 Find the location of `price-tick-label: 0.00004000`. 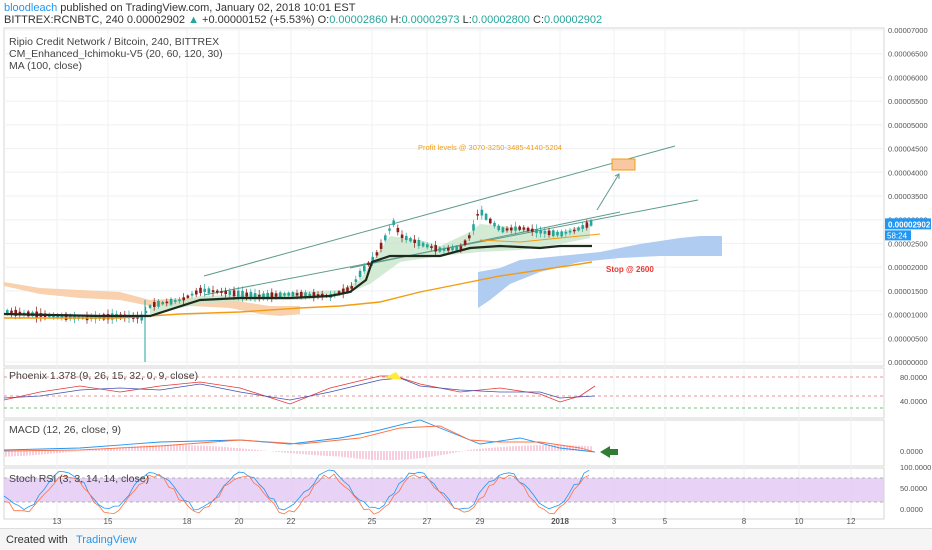

price-tick-label: 0.00004000 is located at coordinates (908, 172).